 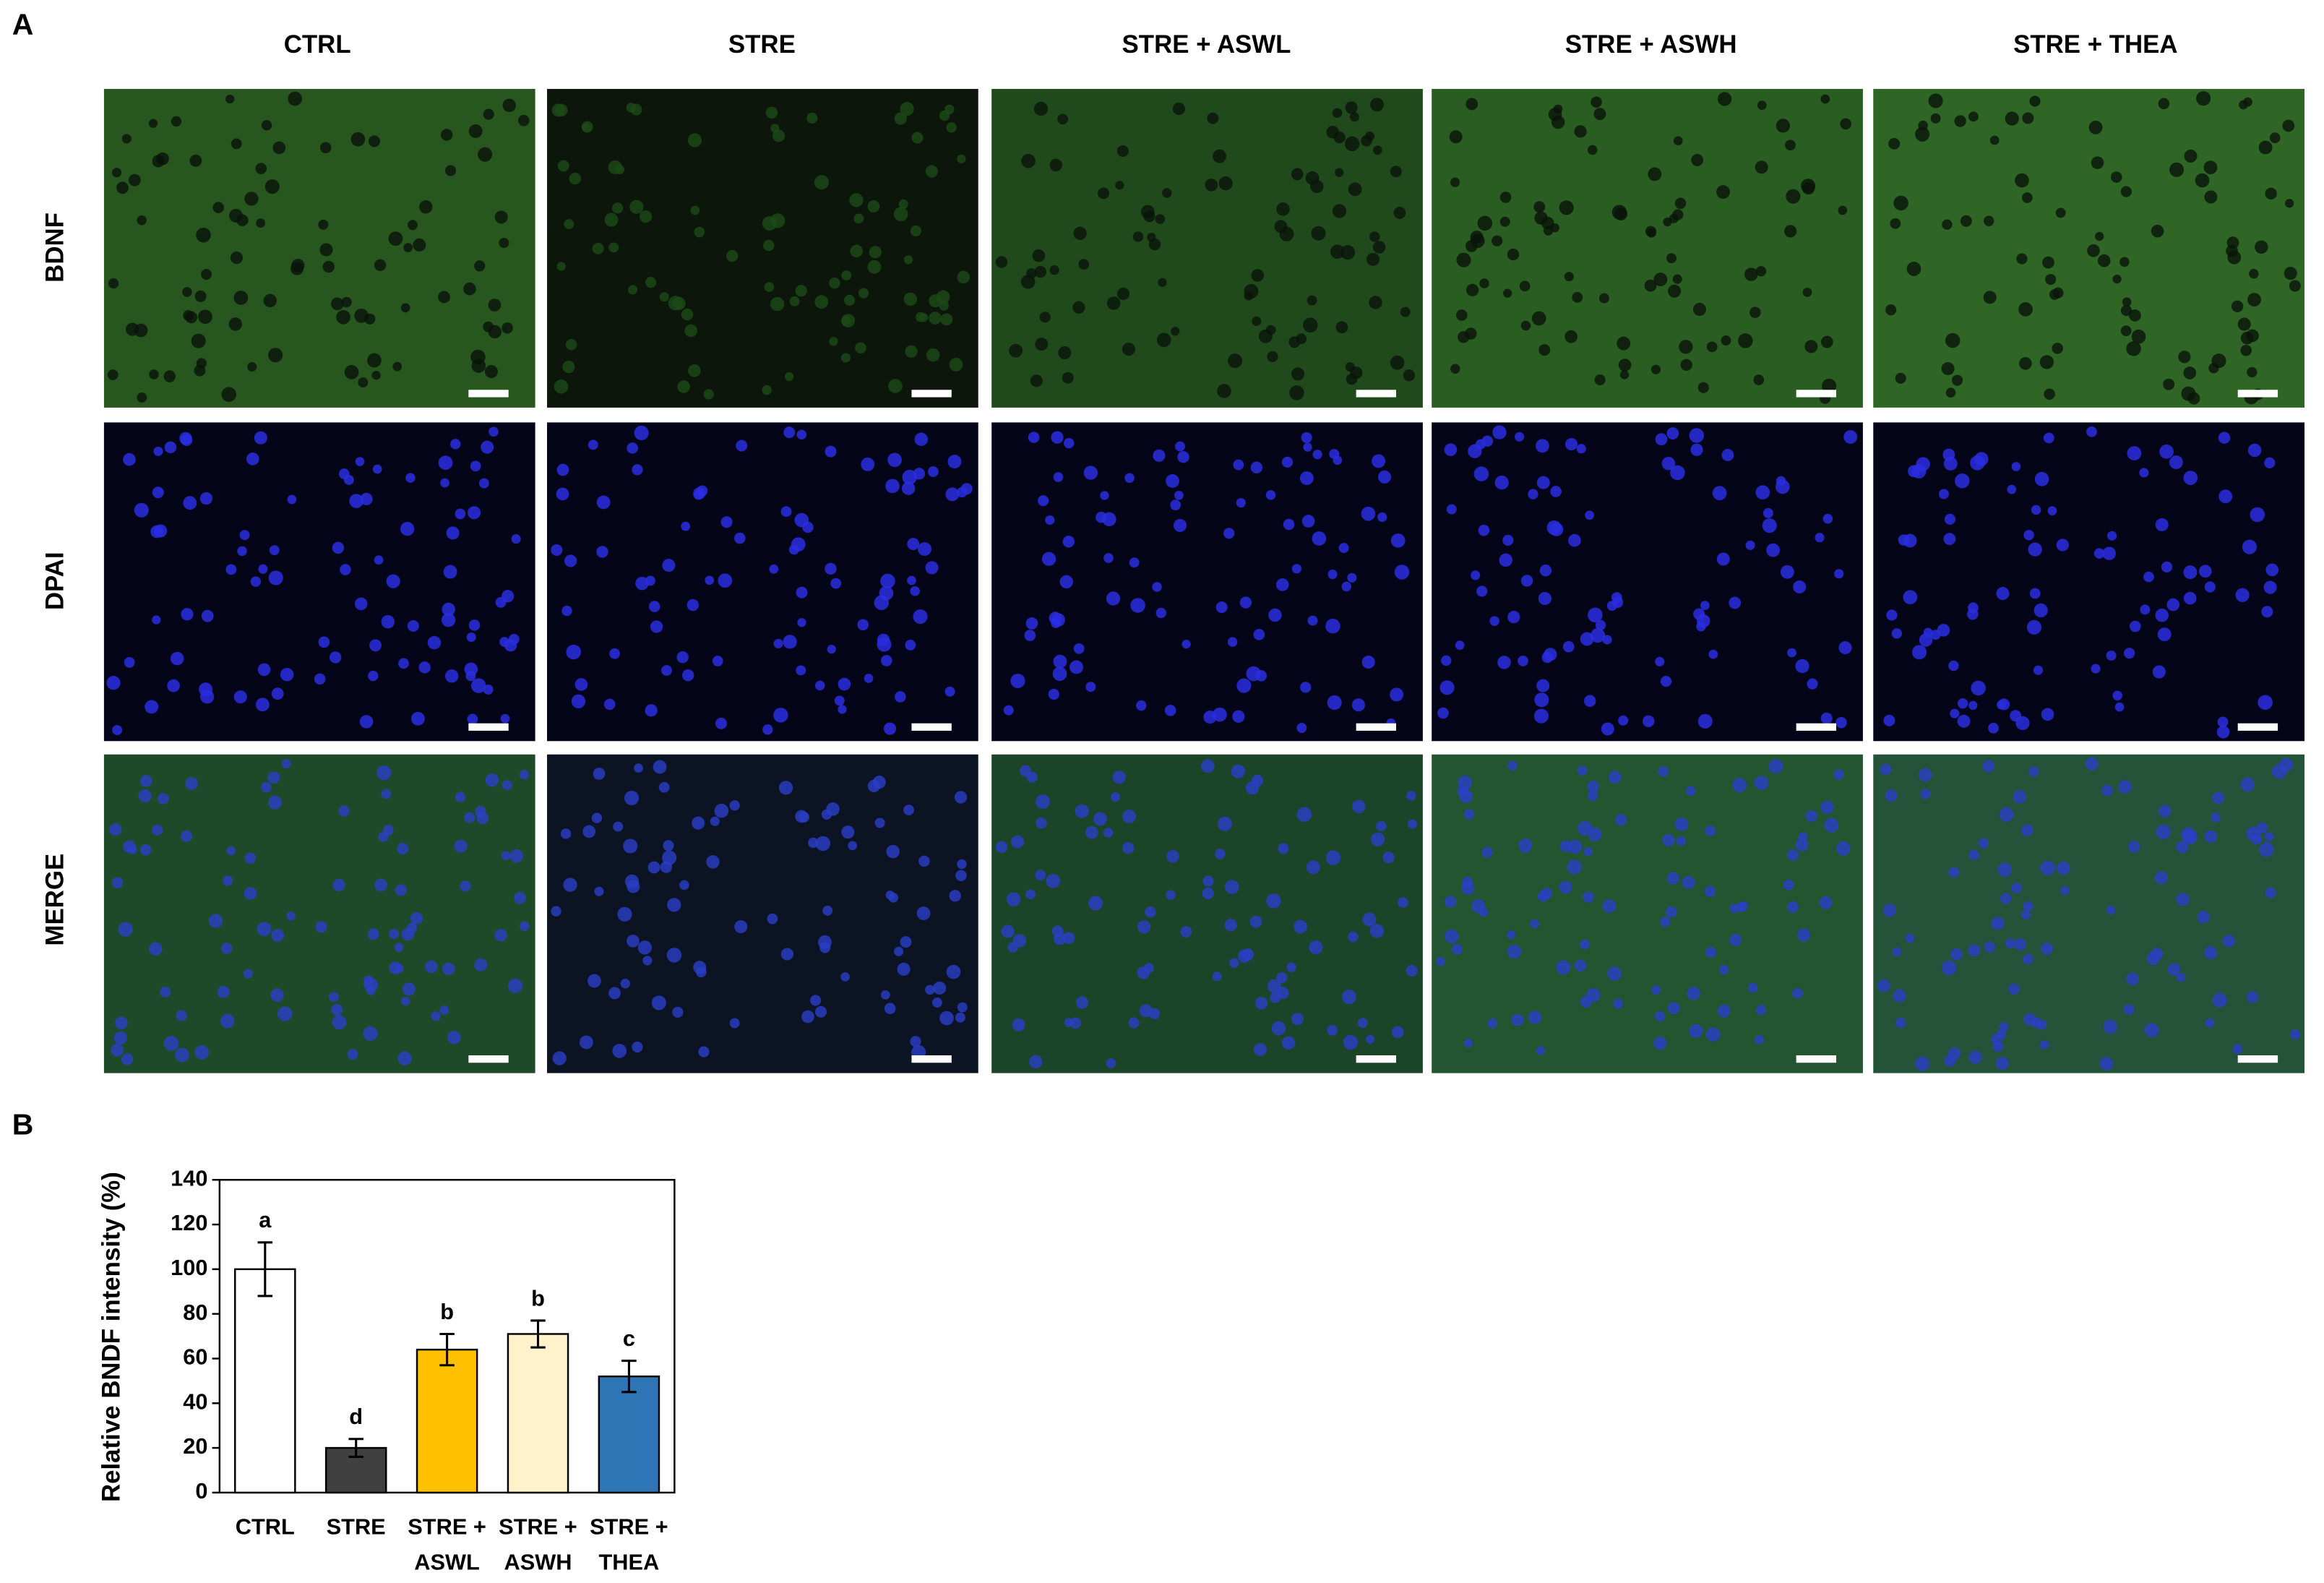 What do you see at coordinates (195, 1446) in the screenshot?
I see `y-tick-label: 20` at bounding box center [195, 1446].